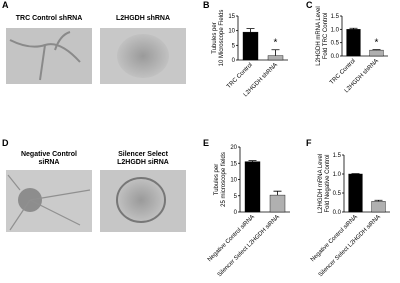  I want to click on caption: L2HGDH siRNA, so click(143, 162).